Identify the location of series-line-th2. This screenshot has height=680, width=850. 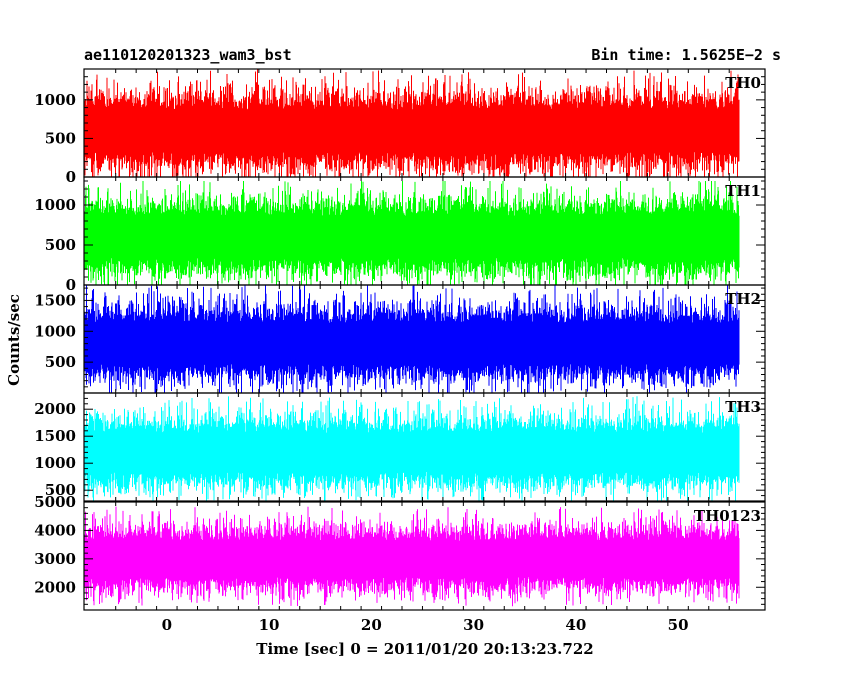
(412, 339).